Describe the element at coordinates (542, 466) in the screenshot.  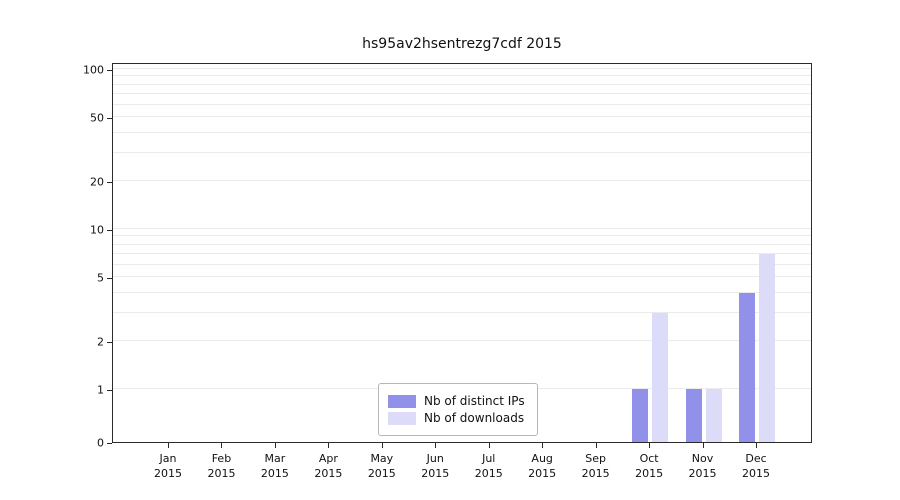
I see `x-tick-label: Aug 2015` at that location.